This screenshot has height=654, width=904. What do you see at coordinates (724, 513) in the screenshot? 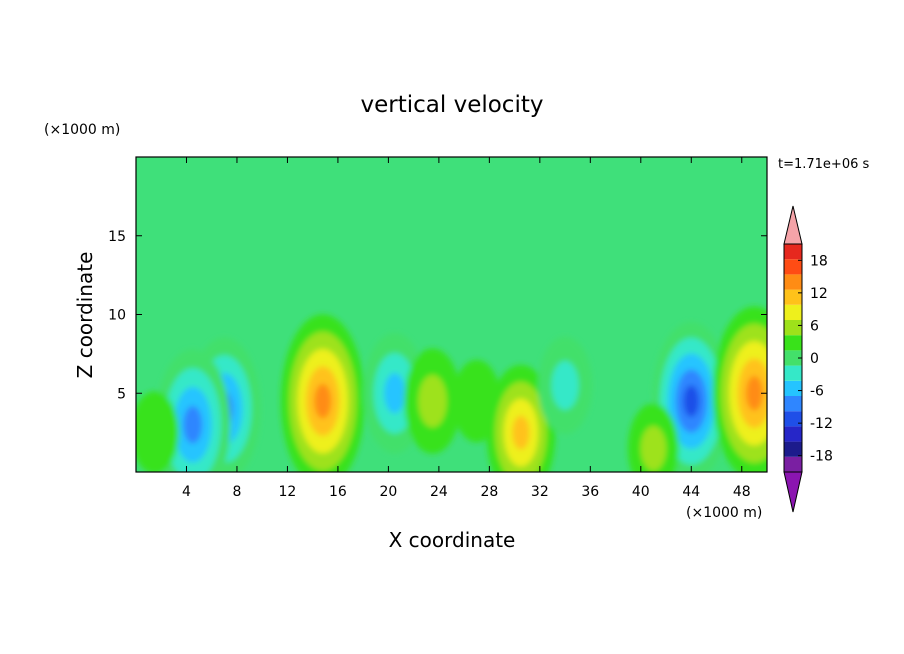
I see `x-unit-label: (×1000 m)` at bounding box center [724, 513].